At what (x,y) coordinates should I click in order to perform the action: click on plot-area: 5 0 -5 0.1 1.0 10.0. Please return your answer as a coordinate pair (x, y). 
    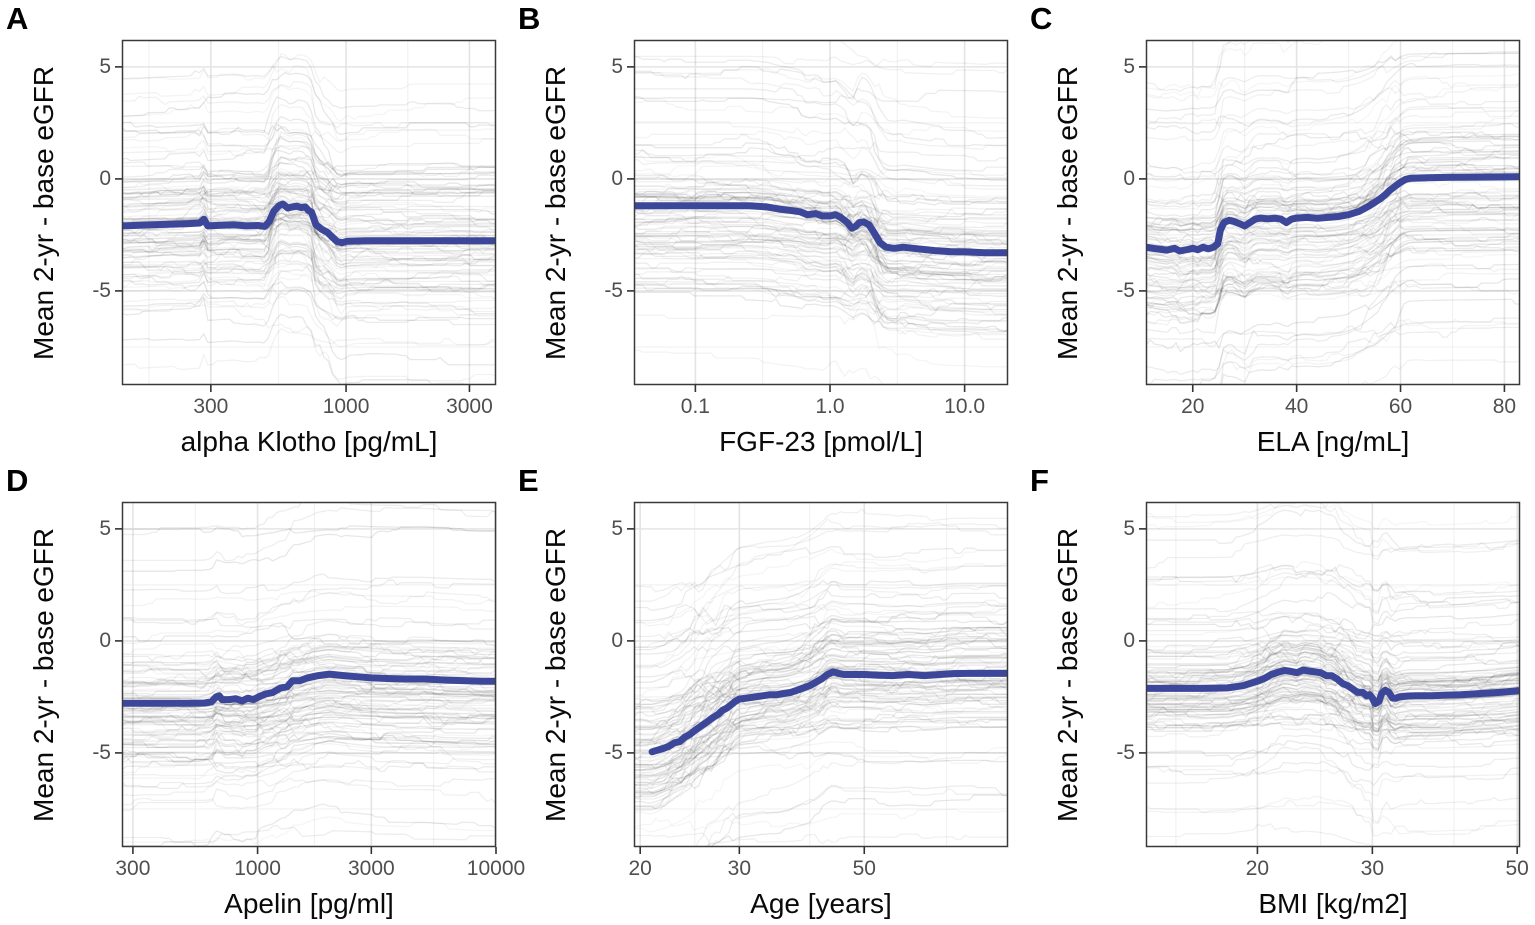
    Looking at the image, I should click on (806, 228).